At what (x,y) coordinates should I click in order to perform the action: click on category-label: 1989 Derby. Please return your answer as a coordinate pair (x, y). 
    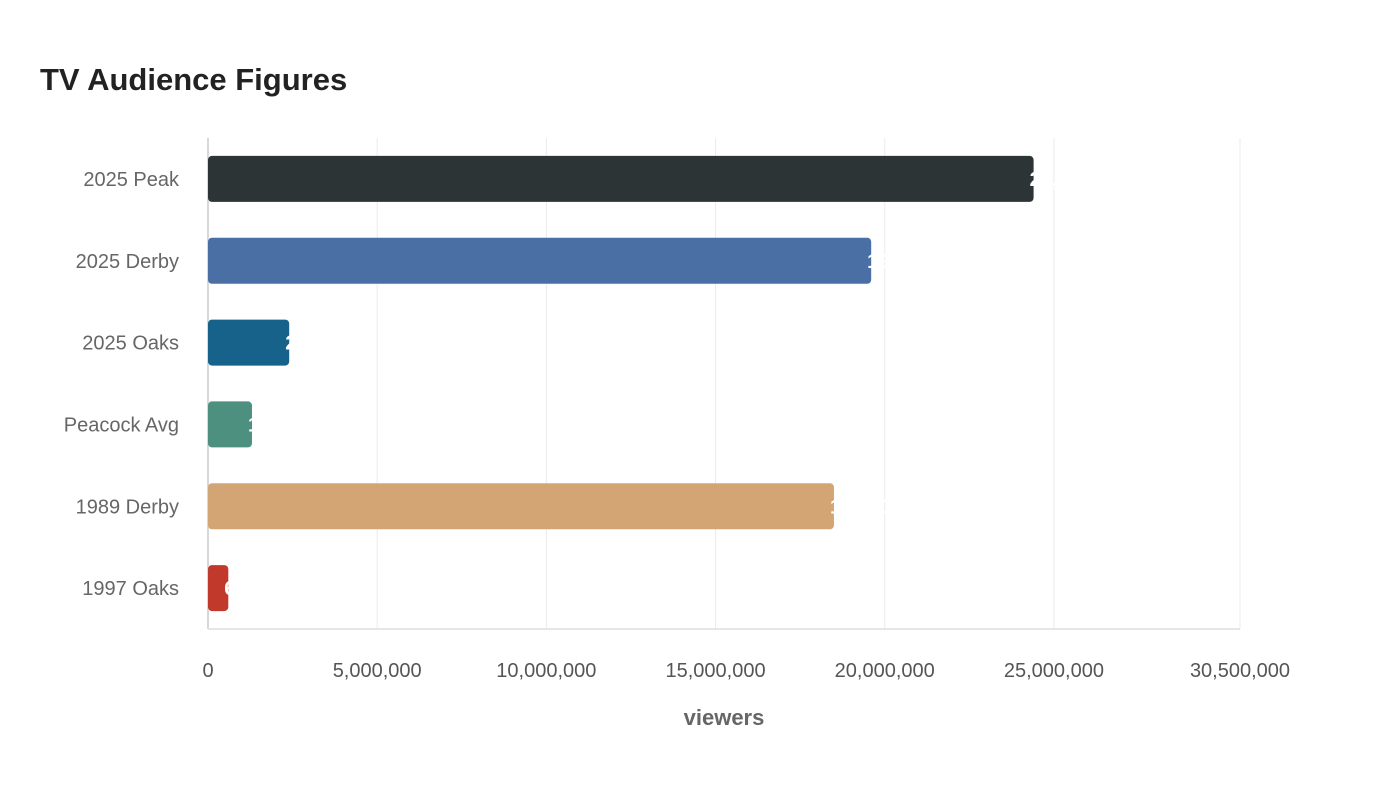
    Looking at the image, I should click on (127, 507).